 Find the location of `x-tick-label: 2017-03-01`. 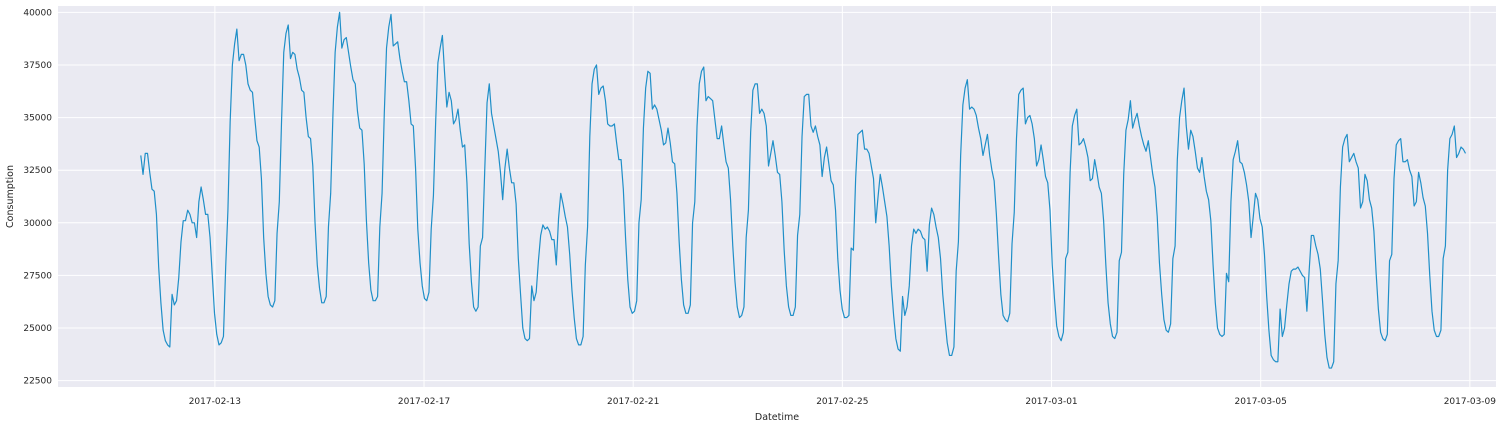

x-tick-label: 2017-03-01 is located at coordinates (1051, 402).